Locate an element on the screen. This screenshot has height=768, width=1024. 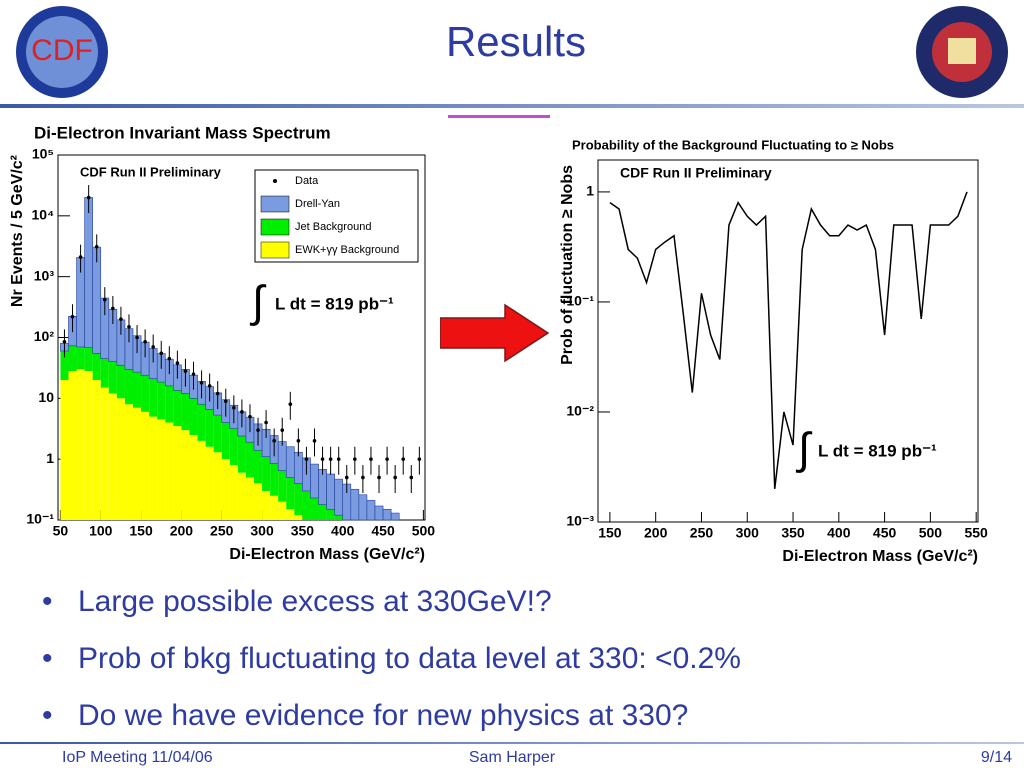
oxford-logo-book is located at coordinates (962, 51).